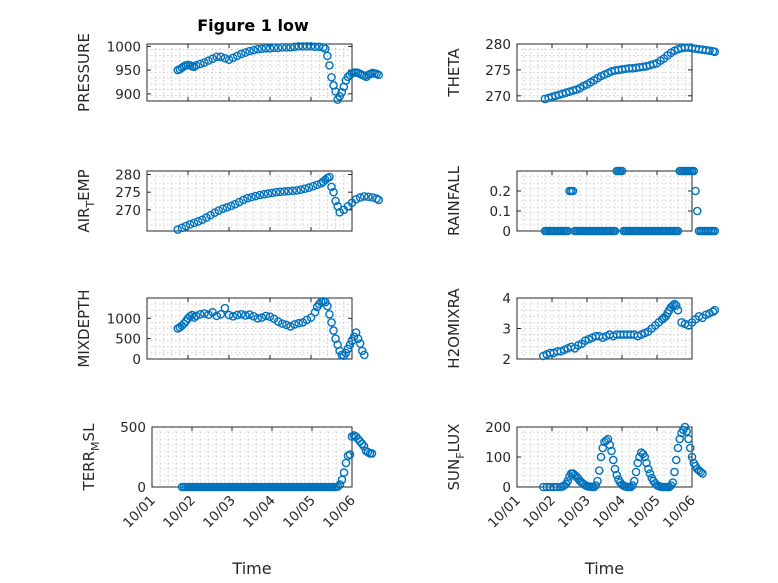 This screenshot has width=778, height=583. I want to click on y-tick-label: 100, so click(498, 458).